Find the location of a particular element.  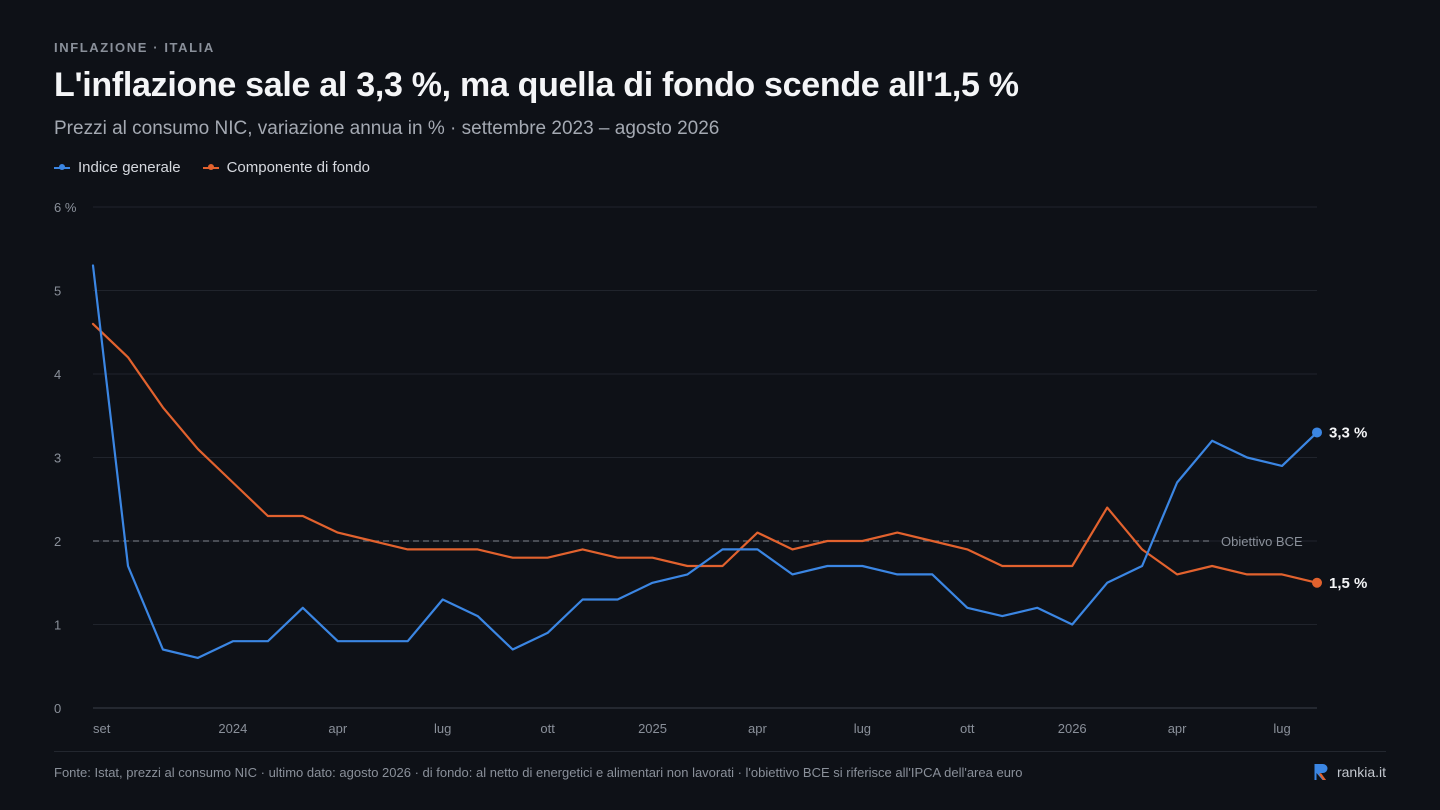

y-tick-label: 3 is located at coordinates (57, 458).